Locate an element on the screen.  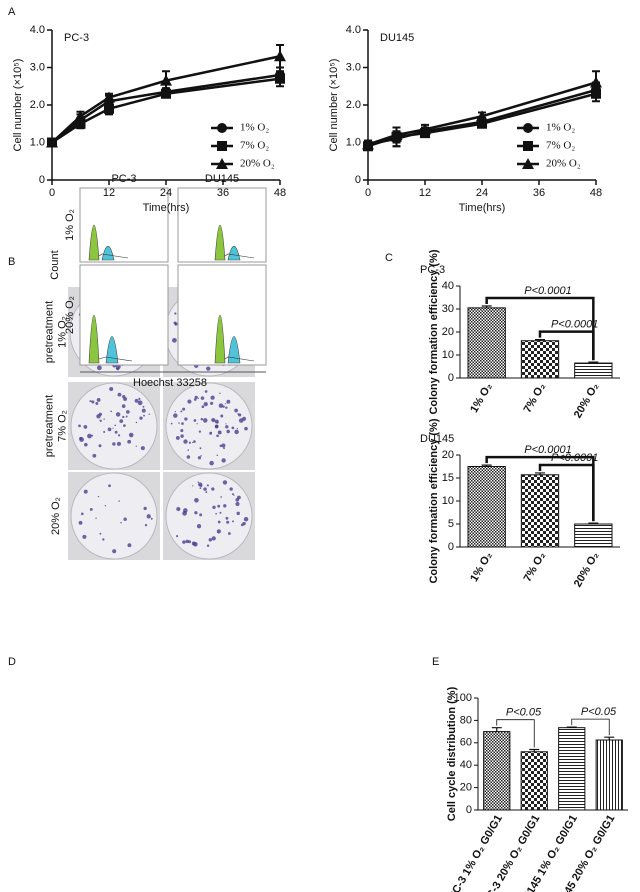
y-tick-label: 30 is located at coordinates (448, 309).